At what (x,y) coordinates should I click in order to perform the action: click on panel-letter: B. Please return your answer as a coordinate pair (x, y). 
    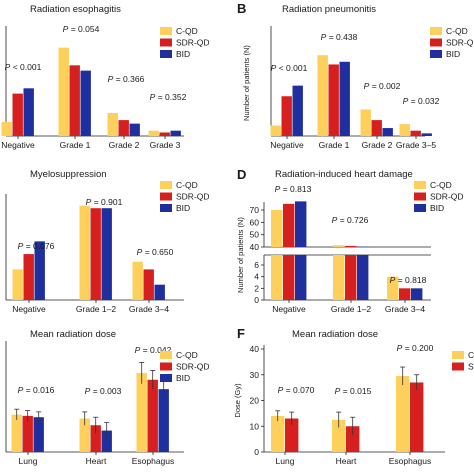
    Looking at the image, I should click on (241, 8).